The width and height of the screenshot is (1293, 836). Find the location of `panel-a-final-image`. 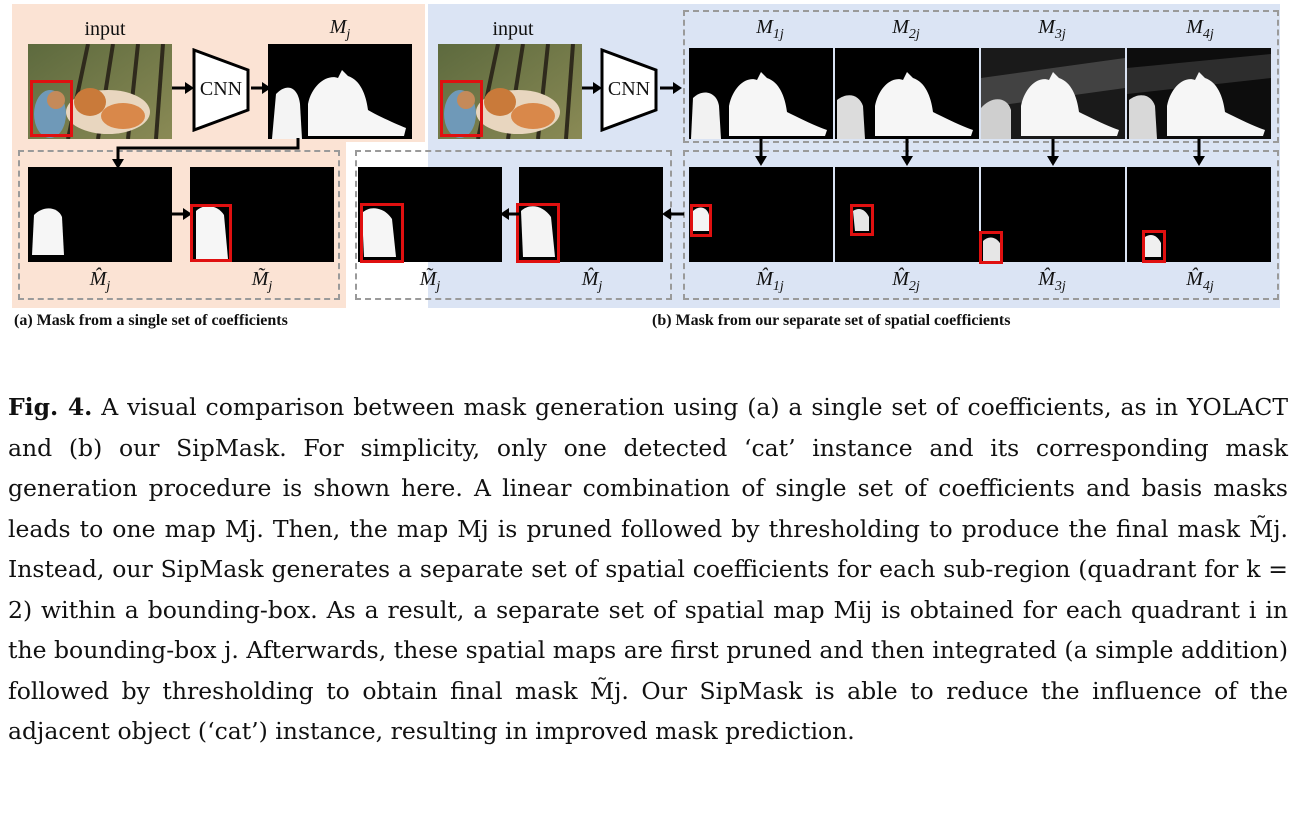

panel-a-final-image is located at coordinates (262, 214).